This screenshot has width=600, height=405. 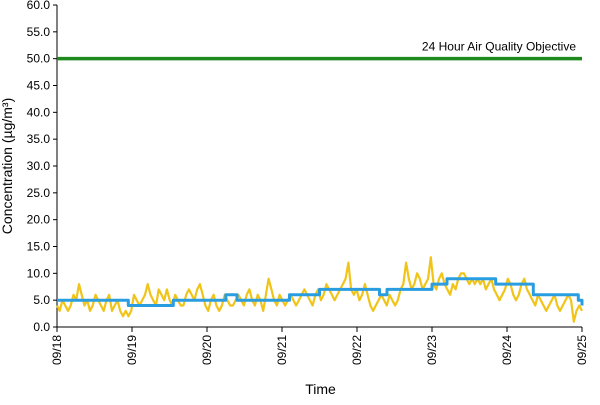 I want to click on x-tick-label: 09/20, so click(x=207, y=350).